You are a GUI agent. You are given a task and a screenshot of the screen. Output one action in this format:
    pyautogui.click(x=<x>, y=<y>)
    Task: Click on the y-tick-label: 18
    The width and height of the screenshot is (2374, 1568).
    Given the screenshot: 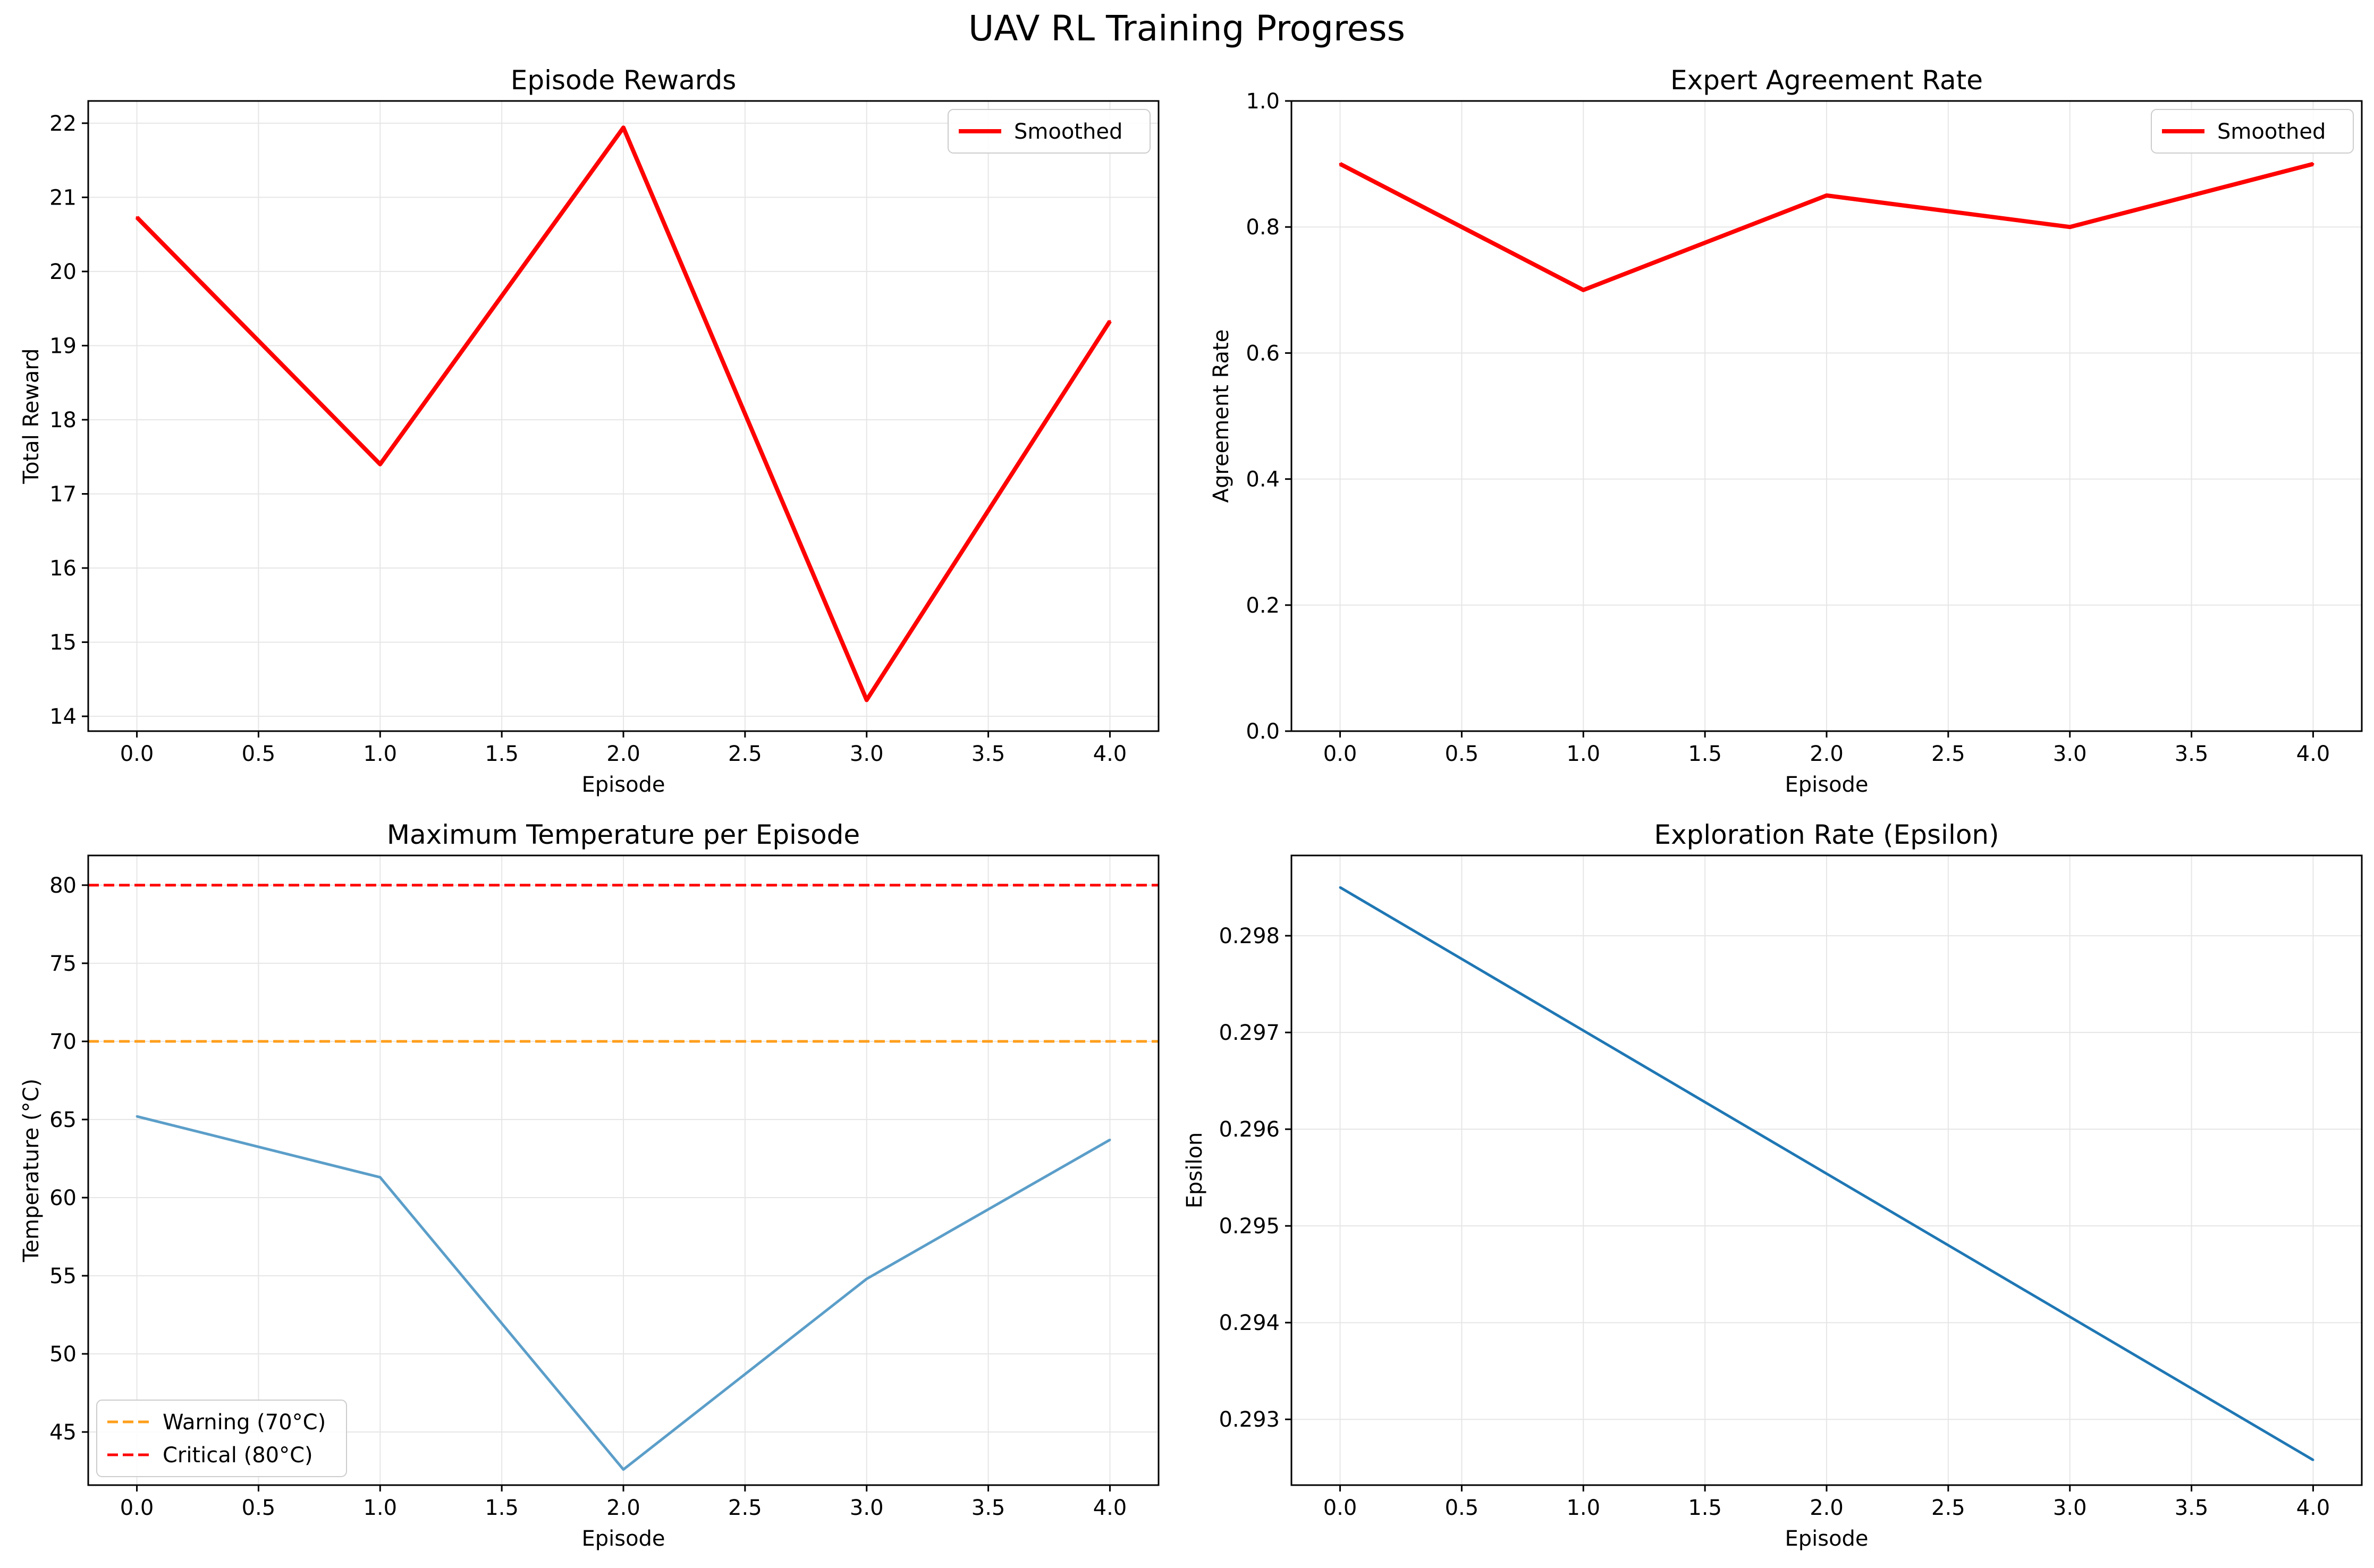 What is the action you would take?
    pyautogui.click(x=63, y=420)
    